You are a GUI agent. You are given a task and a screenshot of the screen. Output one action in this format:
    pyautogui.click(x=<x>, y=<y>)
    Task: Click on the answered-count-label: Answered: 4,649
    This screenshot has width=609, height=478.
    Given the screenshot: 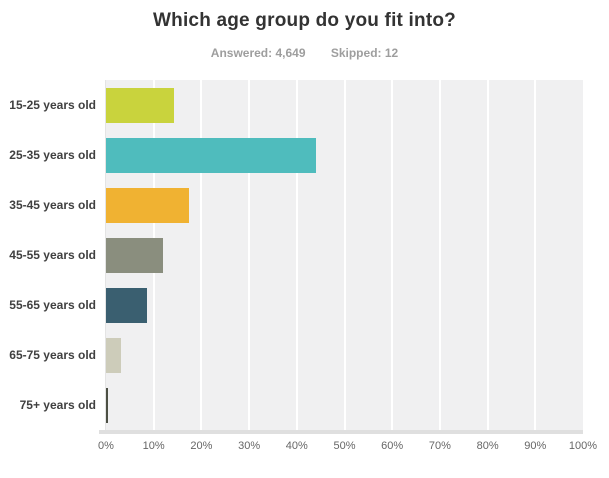 What is the action you would take?
    pyautogui.click(x=258, y=53)
    